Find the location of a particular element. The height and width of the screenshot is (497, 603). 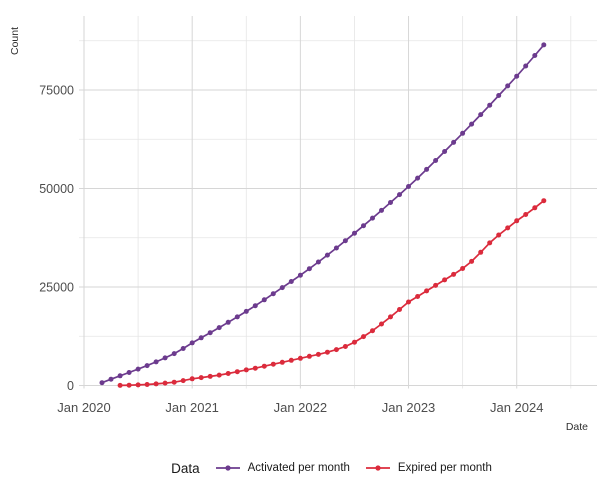

y-tick-label: 0 is located at coordinates (70, 386).